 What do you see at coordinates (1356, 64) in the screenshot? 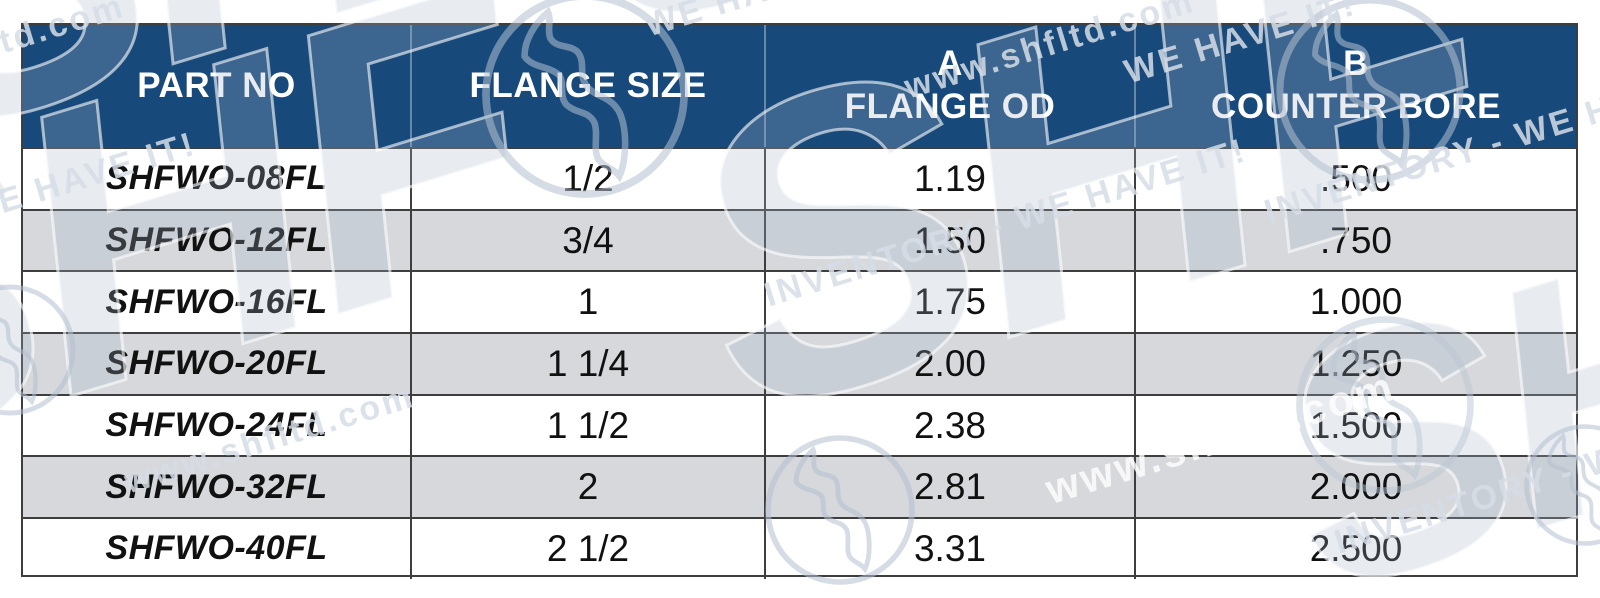
I see `column-header-label: B` at bounding box center [1356, 64].